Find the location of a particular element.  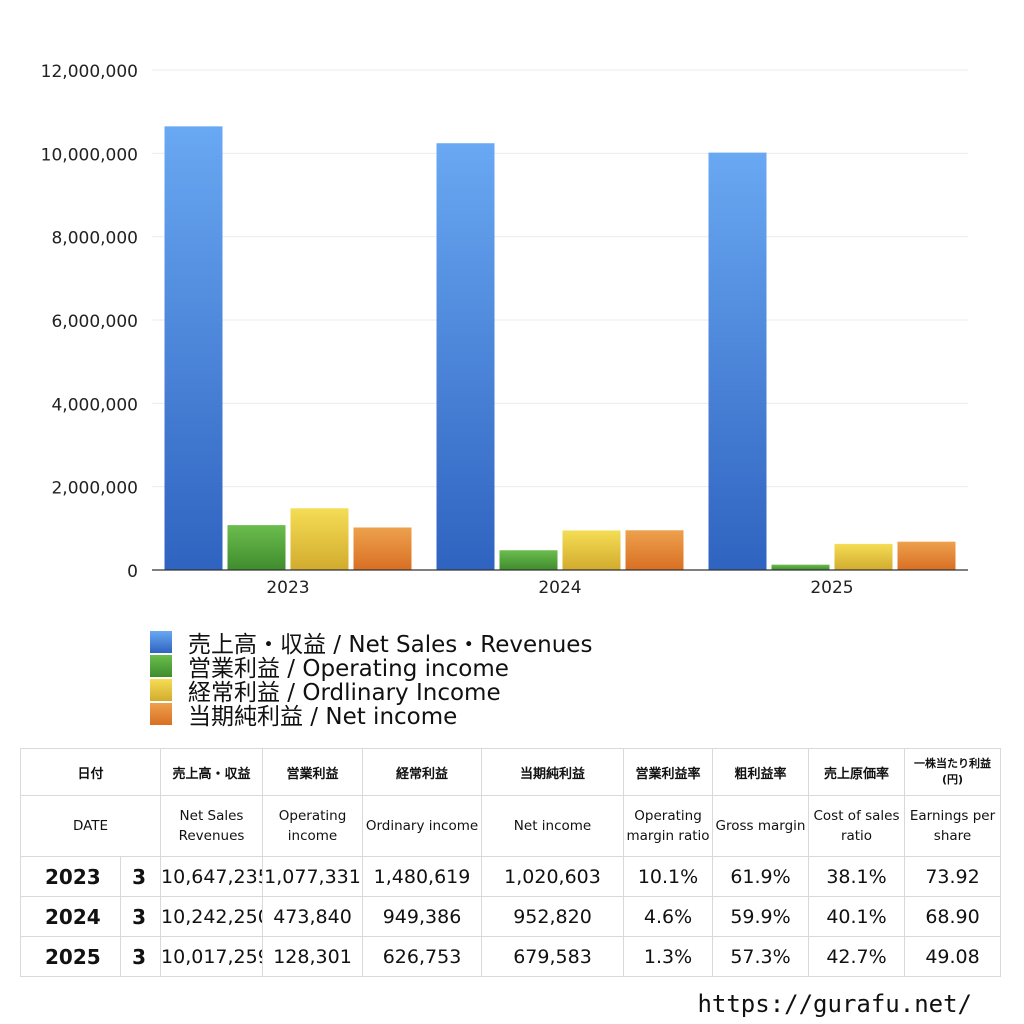

cell-ordinary: 626,753 is located at coordinates (422, 956).